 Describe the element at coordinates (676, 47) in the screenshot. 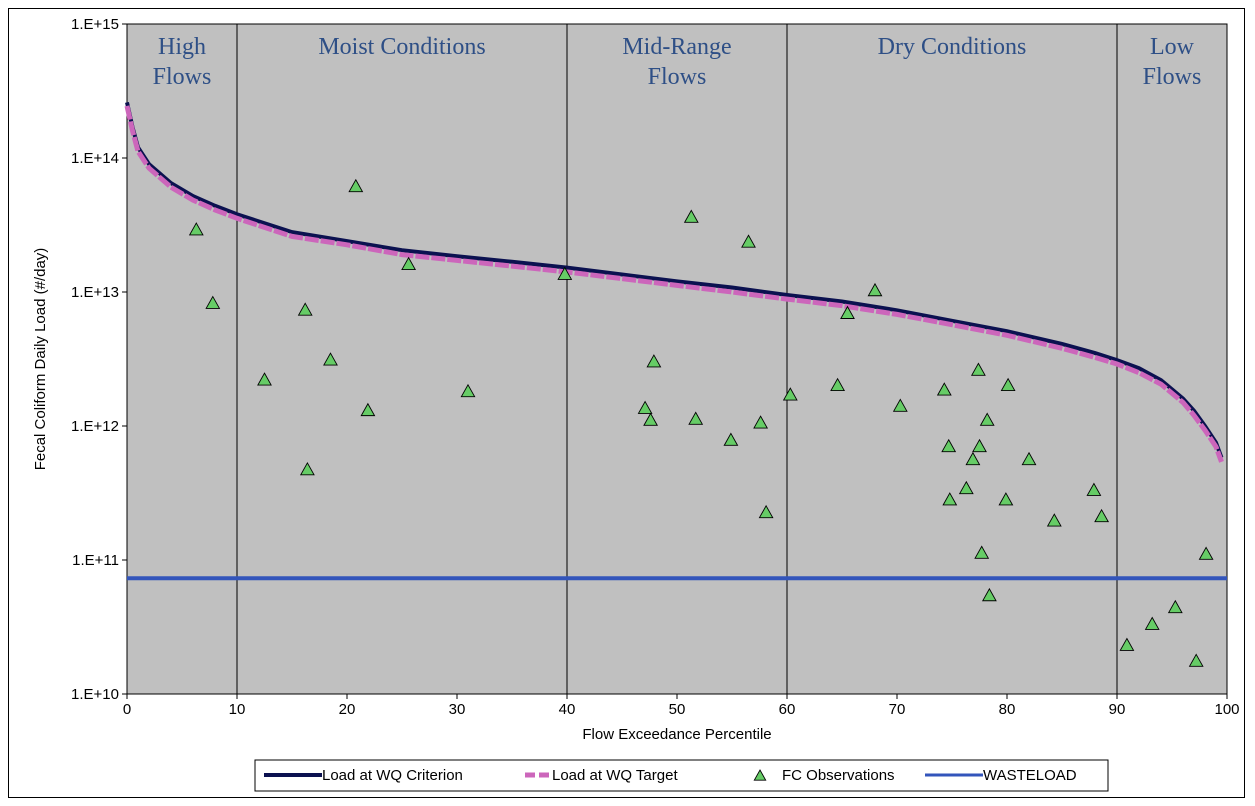

I see `region-label: Mid-Range` at that location.